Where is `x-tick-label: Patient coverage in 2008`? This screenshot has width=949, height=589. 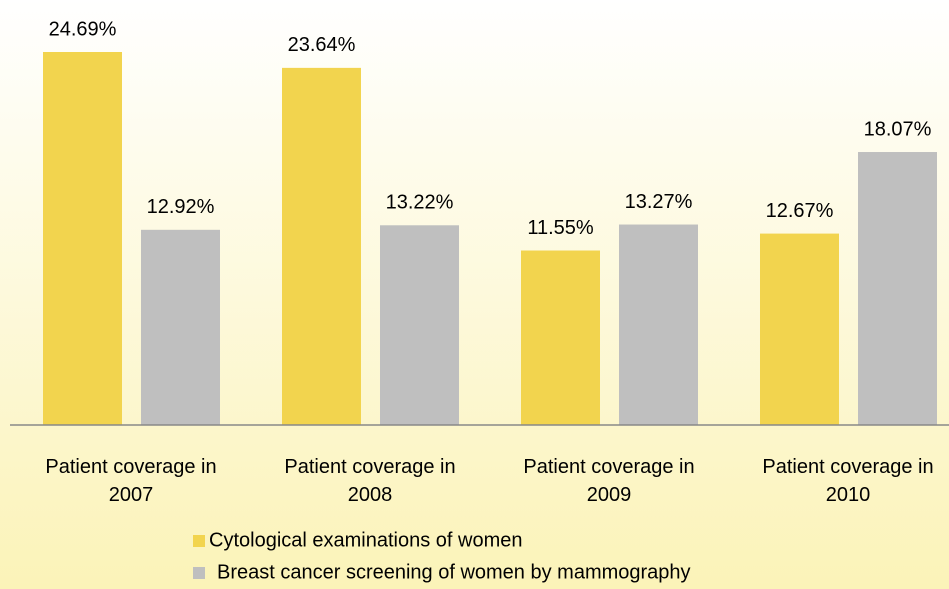
x-tick-label: Patient coverage in 2008 is located at coordinates (369, 481).